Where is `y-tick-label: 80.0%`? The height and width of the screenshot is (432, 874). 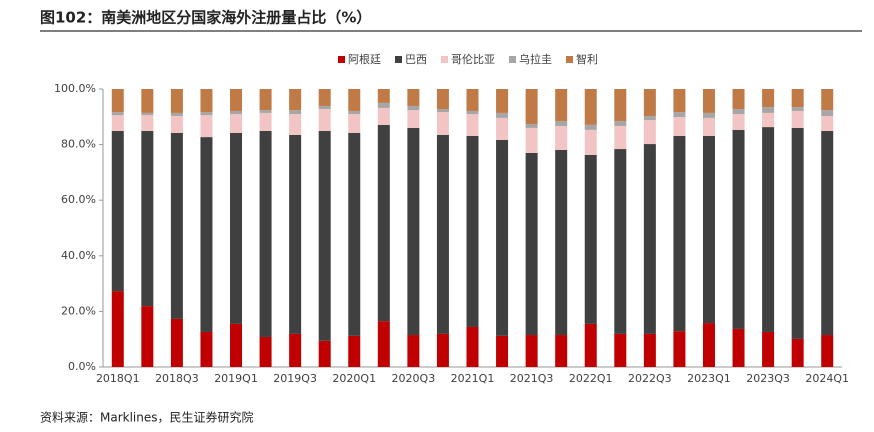 y-tick-label: 80.0% is located at coordinates (78, 144).